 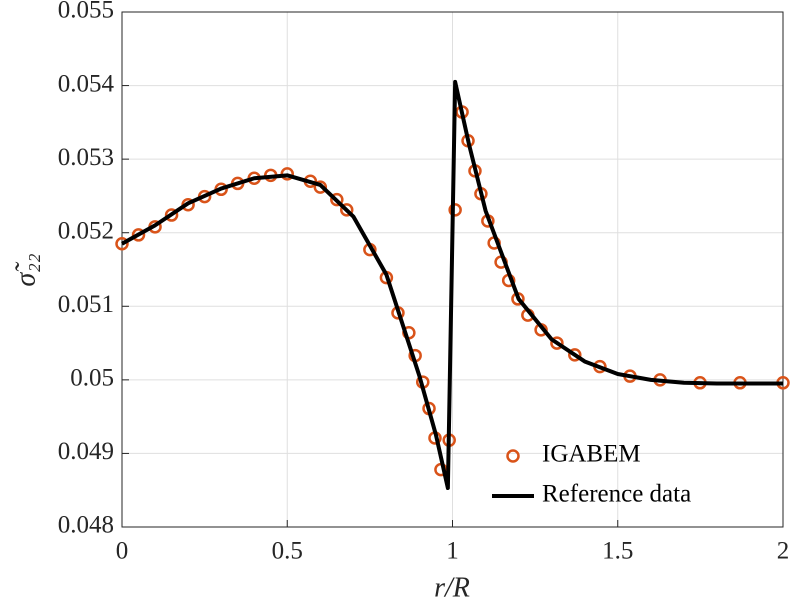 What do you see at coordinates (86, 451) in the screenshot?
I see `y-tick-label: 0.049` at bounding box center [86, 451].